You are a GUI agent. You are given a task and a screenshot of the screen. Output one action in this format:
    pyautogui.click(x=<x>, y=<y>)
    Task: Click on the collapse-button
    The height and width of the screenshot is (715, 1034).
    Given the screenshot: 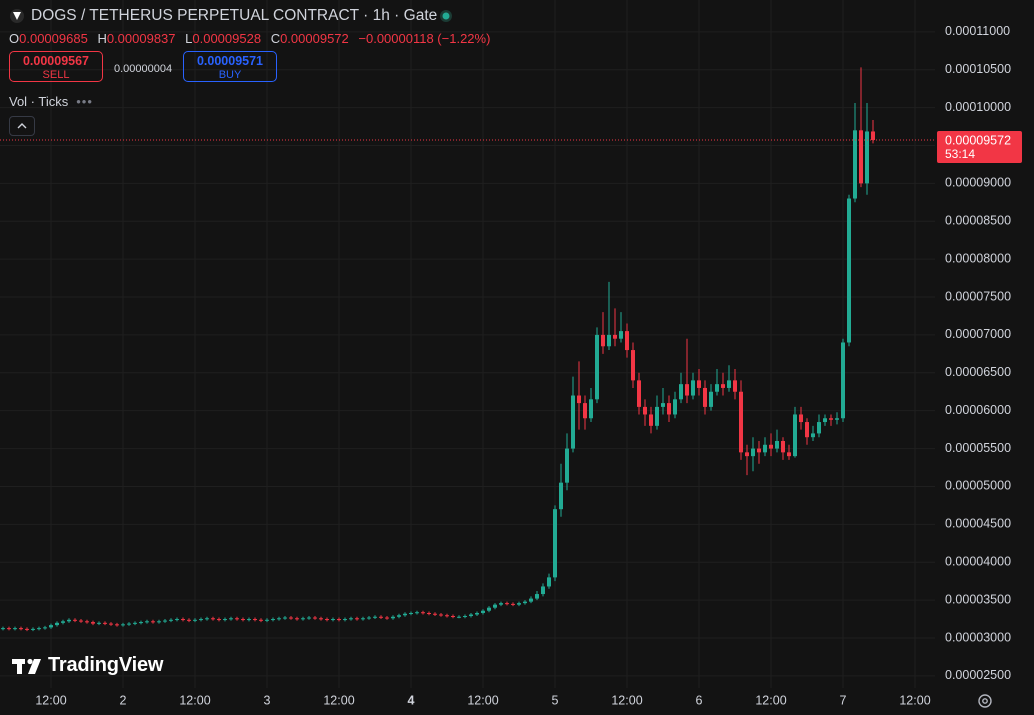 What is the action you would take?
    pyautogui.click(x=22, y=126)
    